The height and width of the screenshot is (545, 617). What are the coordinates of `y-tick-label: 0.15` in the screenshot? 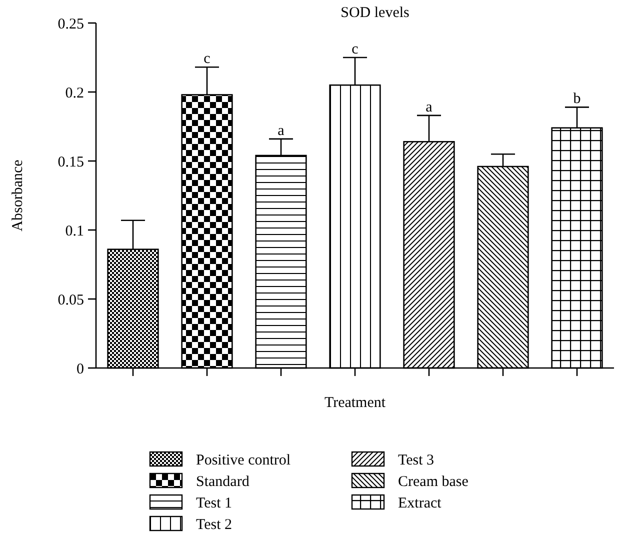 It's located at (71, 162).